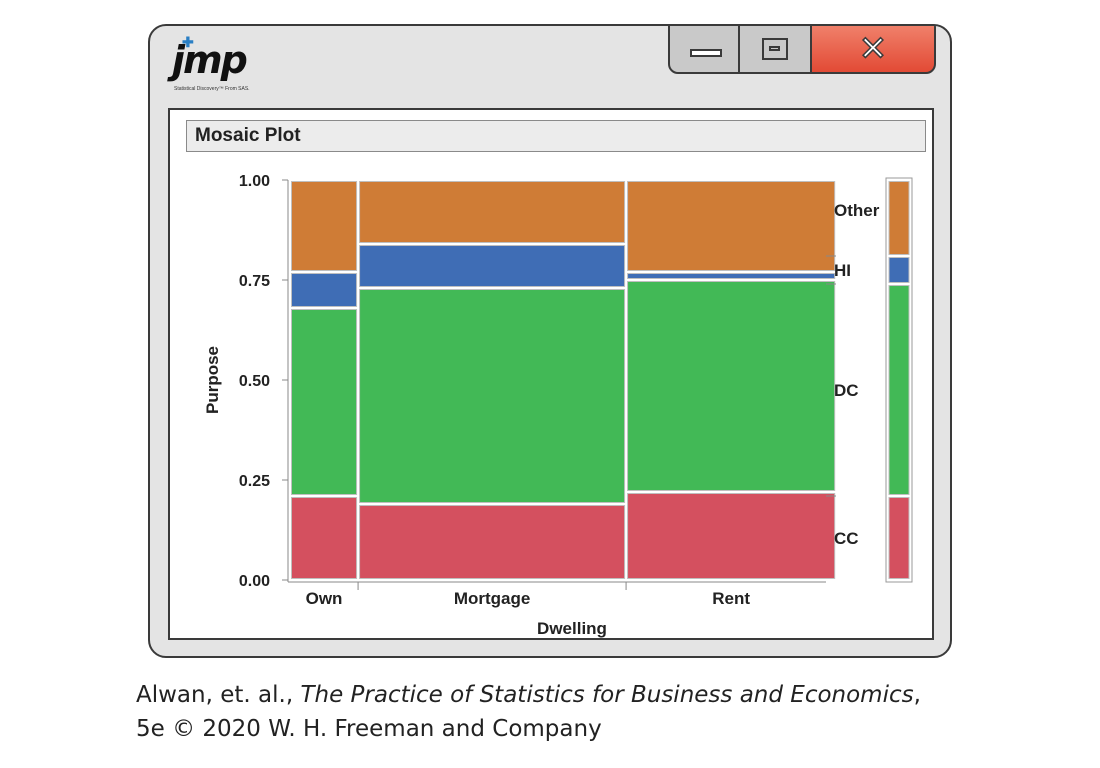  Describe the element at coordinates (899, 390) in the screenshot. I see `marginal-cell-dc` at that location.